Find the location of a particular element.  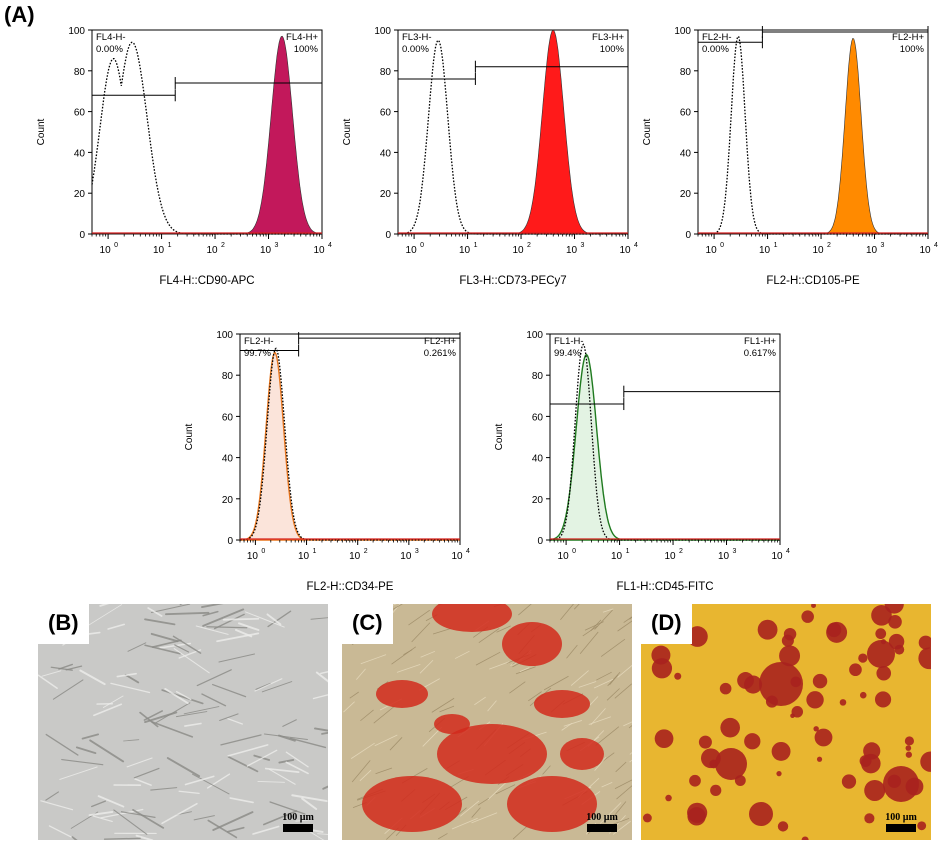

gate-negative-name: FL2-H- is located at coordinates (717, 37).